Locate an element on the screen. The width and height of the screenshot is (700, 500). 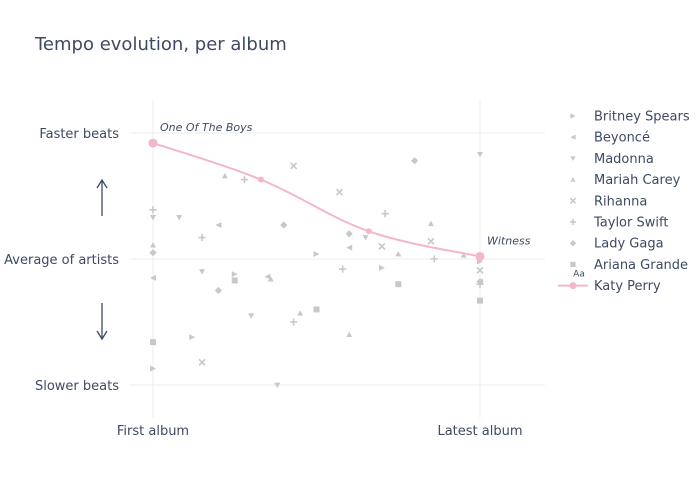
x-tick-first: First album is located at coordinates (153, 431).